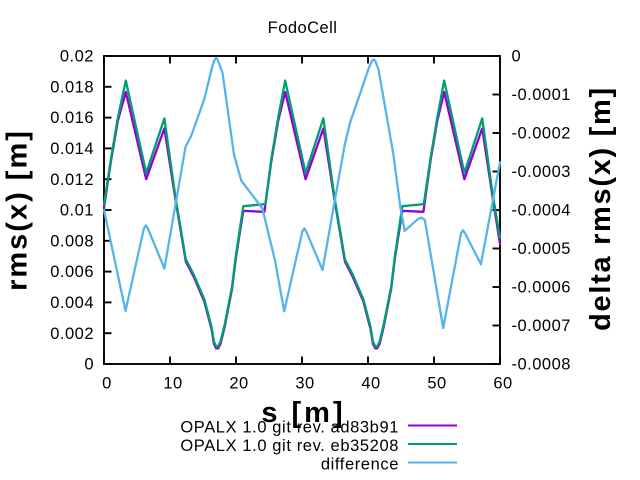  Describe the element at coordinates (541, 288) in the screenshot. I see `svg-text: -0.0006` at that location.